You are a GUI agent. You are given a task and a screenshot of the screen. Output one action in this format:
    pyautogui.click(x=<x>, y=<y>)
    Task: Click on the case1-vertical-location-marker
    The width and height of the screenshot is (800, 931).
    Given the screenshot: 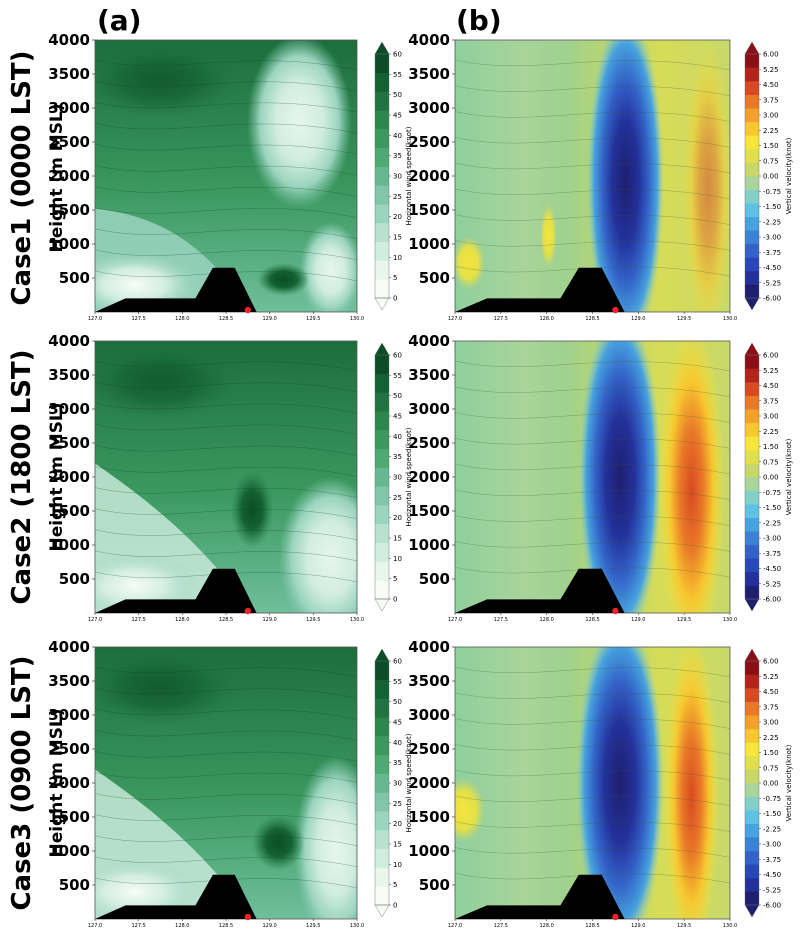 What is the action you would take?
    pyautogui.click(x=615, y=310)
    